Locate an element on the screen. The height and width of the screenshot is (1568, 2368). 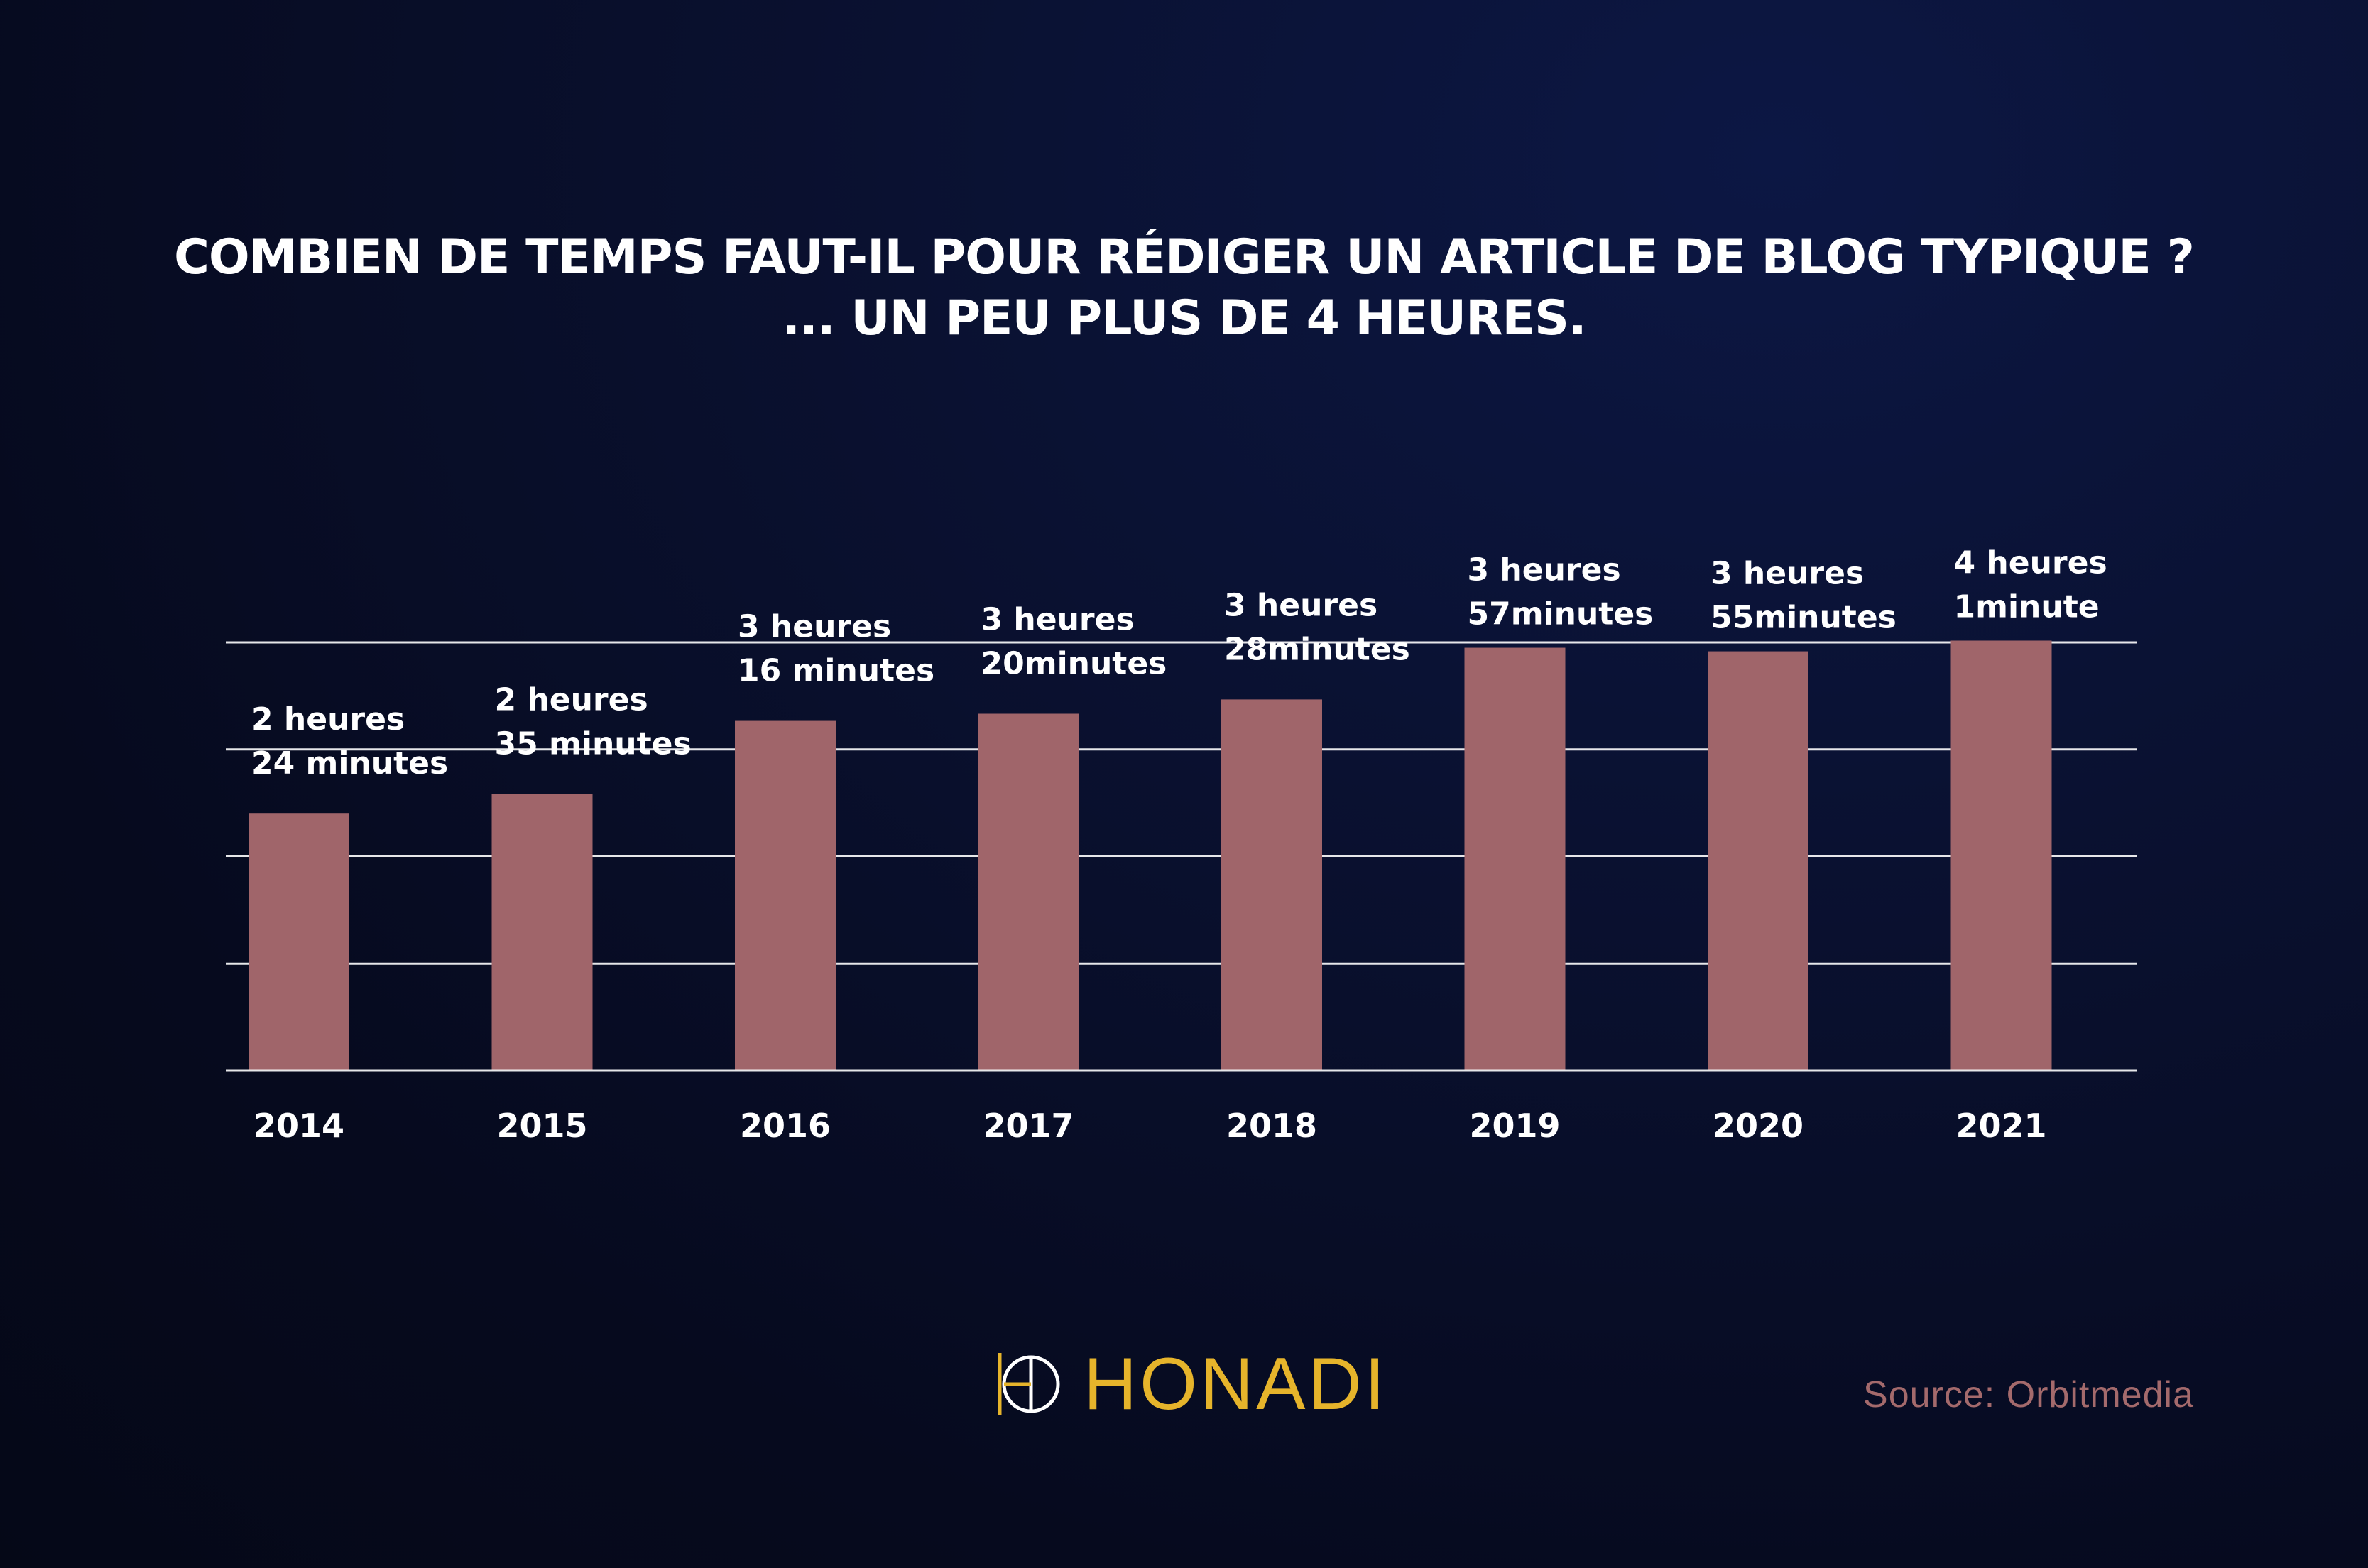
source-note: Source: Orbitmedia is located at coordinates (2028, 1395).